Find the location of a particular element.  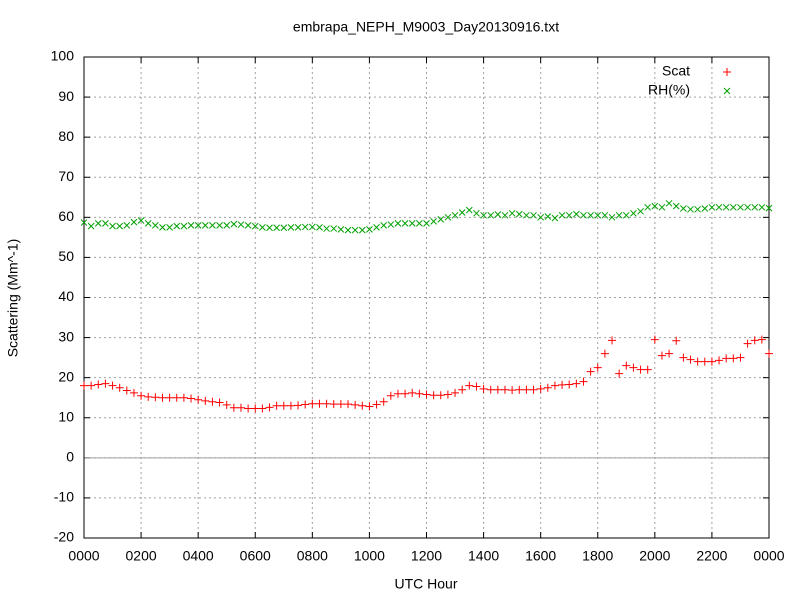

y-tick-label: 30 is located at coordinates (66, 336).